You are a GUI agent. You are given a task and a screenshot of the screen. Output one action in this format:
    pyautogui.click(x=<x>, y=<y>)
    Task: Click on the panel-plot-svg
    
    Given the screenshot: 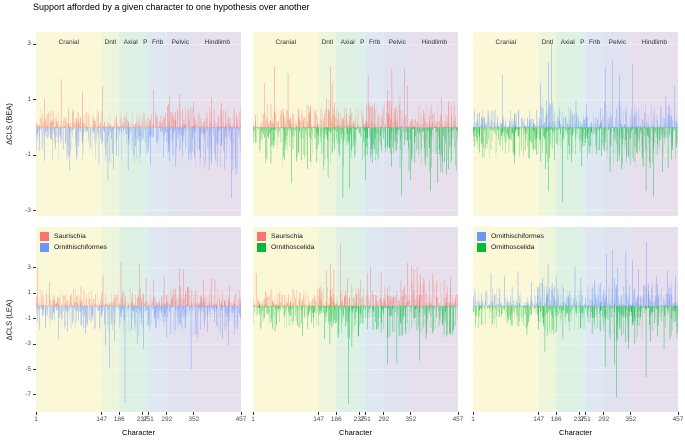 What is the action you would take?
    pyautogui.click(x=138, y=319)
    